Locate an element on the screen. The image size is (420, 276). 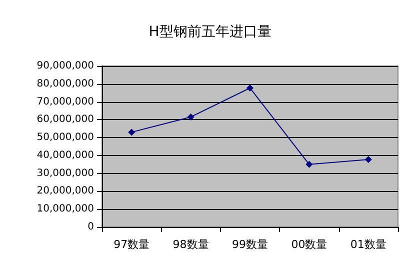
x-tick-label: 01数量 is located at coordinates (368, 244).